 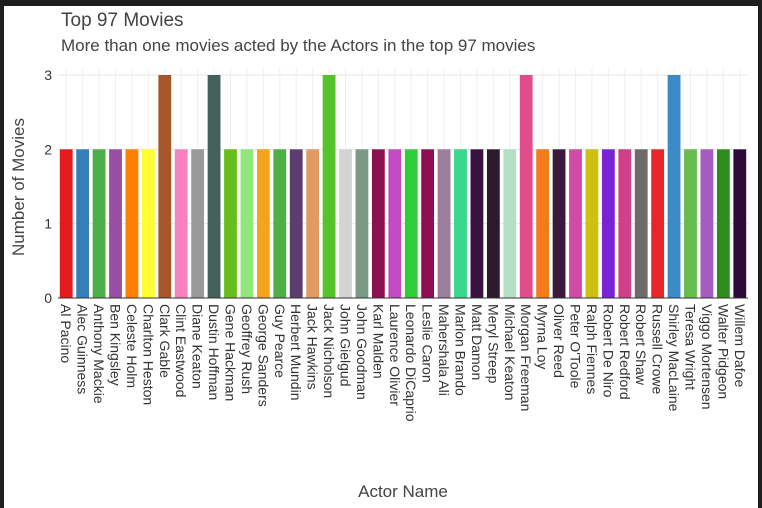 I want to click on x-tick-label: Willem Dafoe, so click(x=740, y=345).